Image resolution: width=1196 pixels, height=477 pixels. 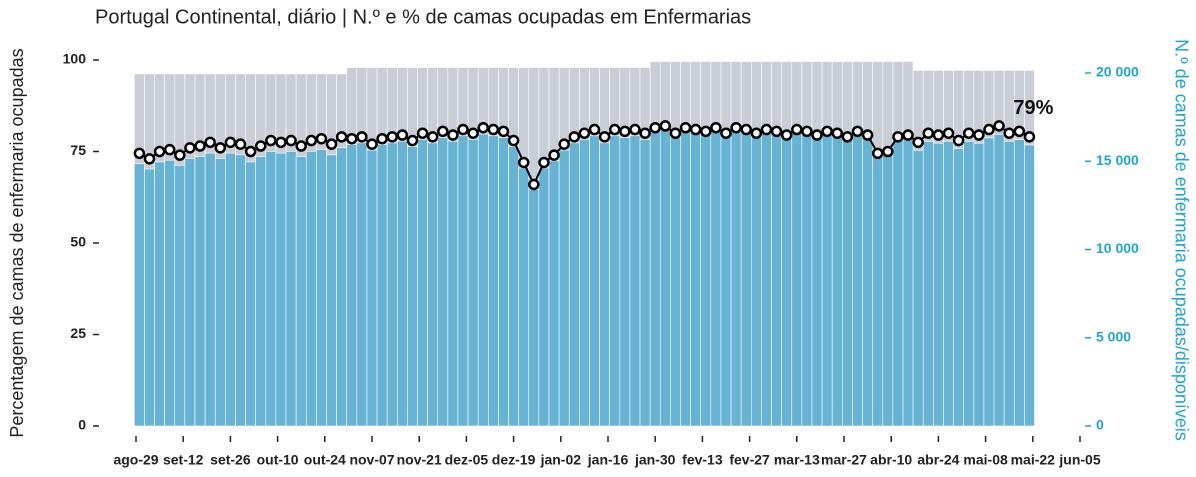 I want to click on annotation: 79%, so click(x=1033, y=108).